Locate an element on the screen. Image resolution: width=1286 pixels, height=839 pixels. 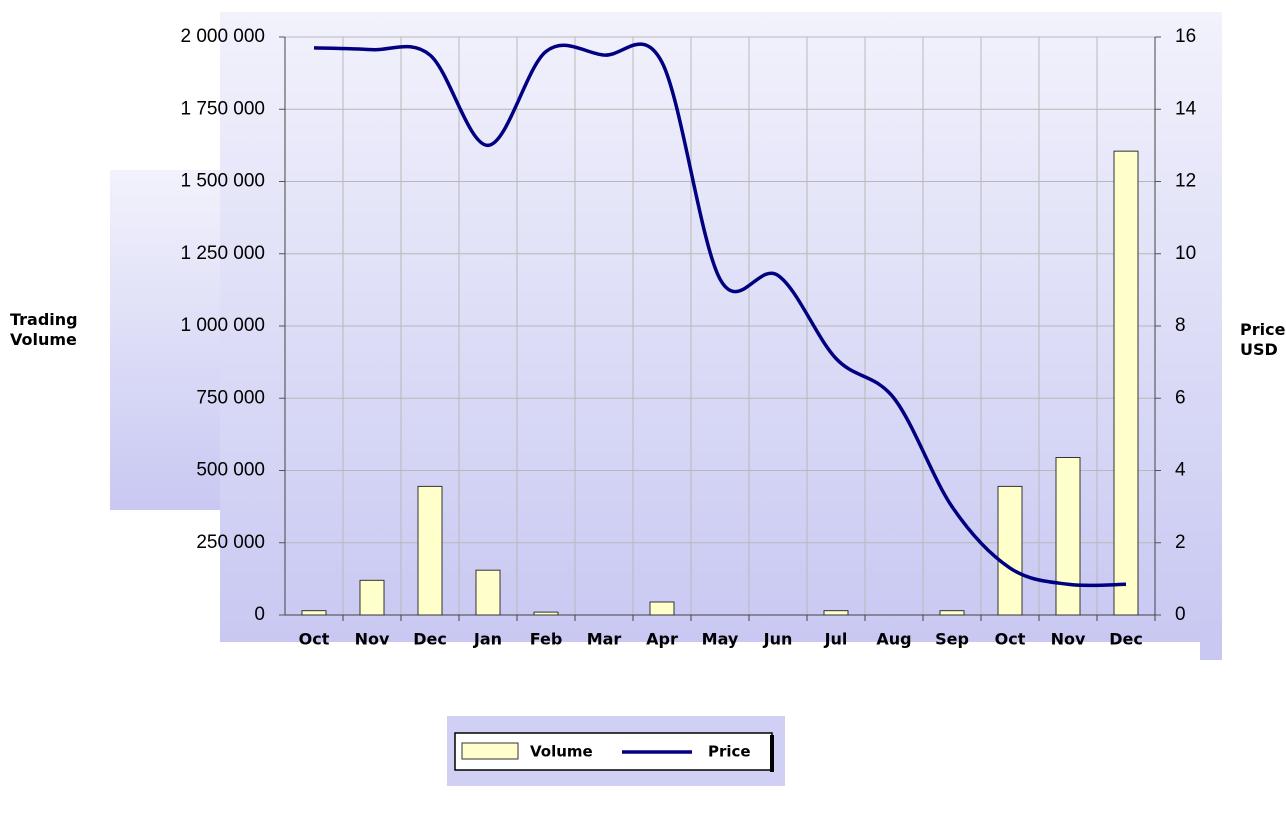
x-tick-label: Jun is located at coordinates (778, 639).